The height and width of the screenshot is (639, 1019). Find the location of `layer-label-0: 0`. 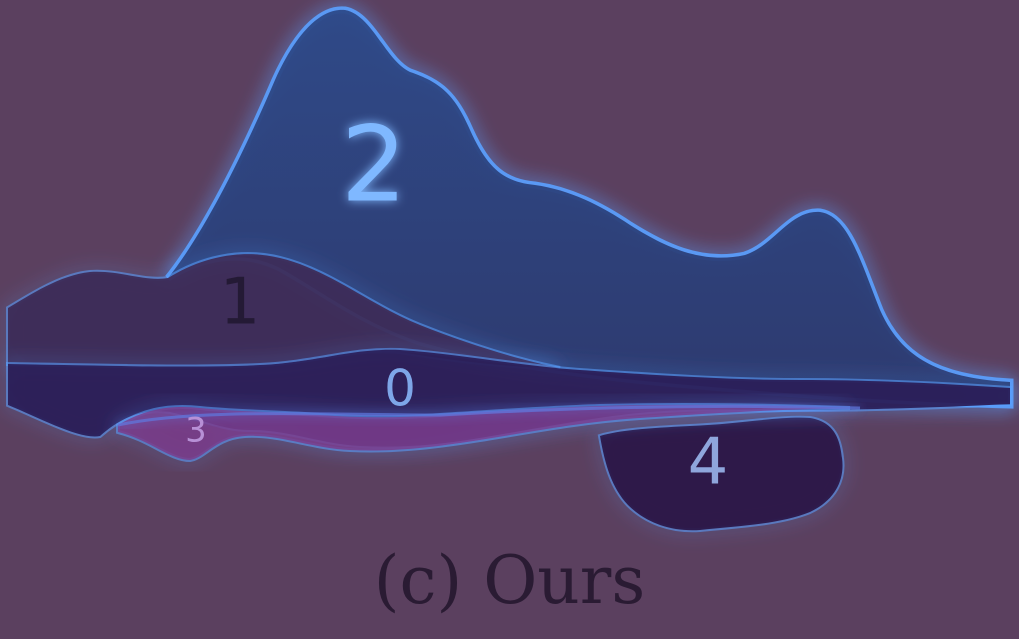

layer-label-0: 0 is located at coordinates (400, 389).